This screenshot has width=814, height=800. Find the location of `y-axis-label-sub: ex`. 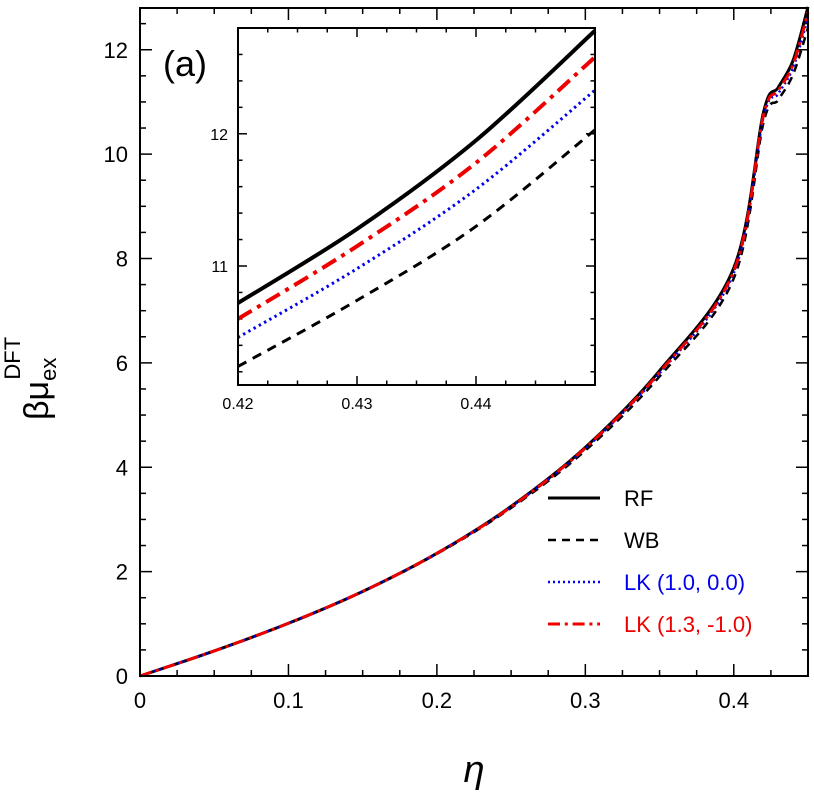

y-axis-label-sub: ex is located at coordinates (48, 369).